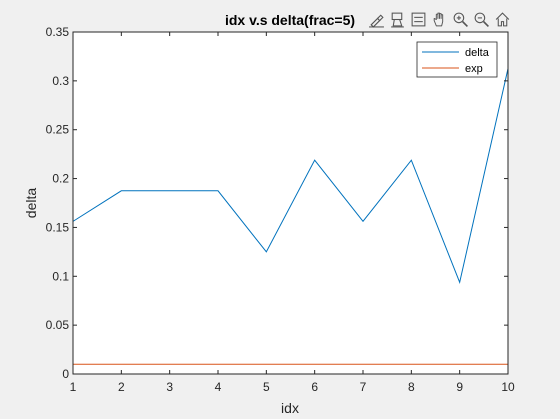 The height and width of the screenshot is (419, 560). I want to click on legend-button, so click(418, 19).